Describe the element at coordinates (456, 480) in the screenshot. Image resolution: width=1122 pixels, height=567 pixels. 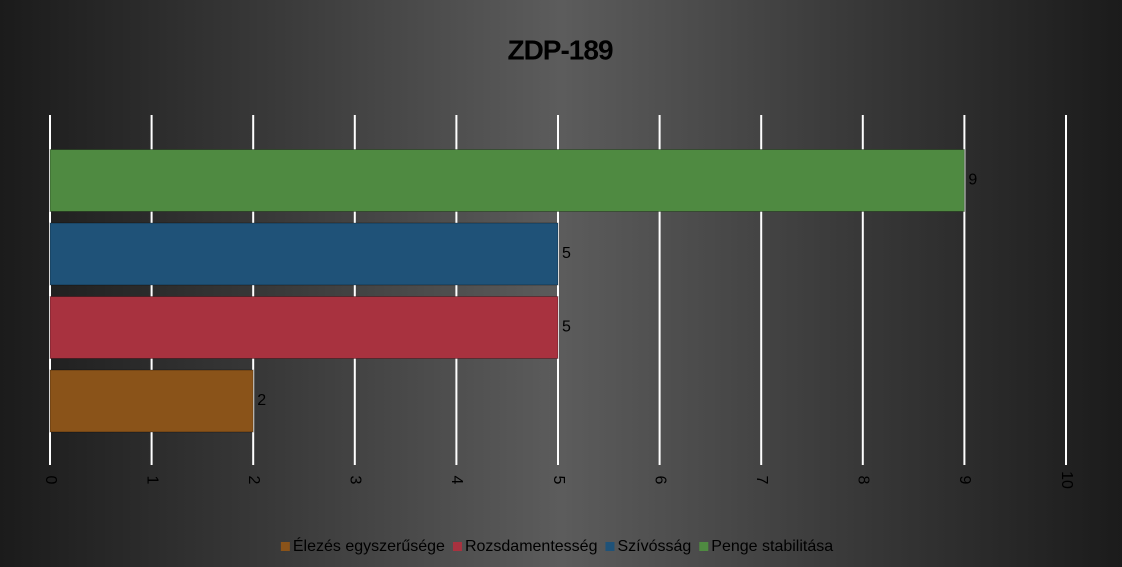
I see `x-tick-label: 4` at that location.